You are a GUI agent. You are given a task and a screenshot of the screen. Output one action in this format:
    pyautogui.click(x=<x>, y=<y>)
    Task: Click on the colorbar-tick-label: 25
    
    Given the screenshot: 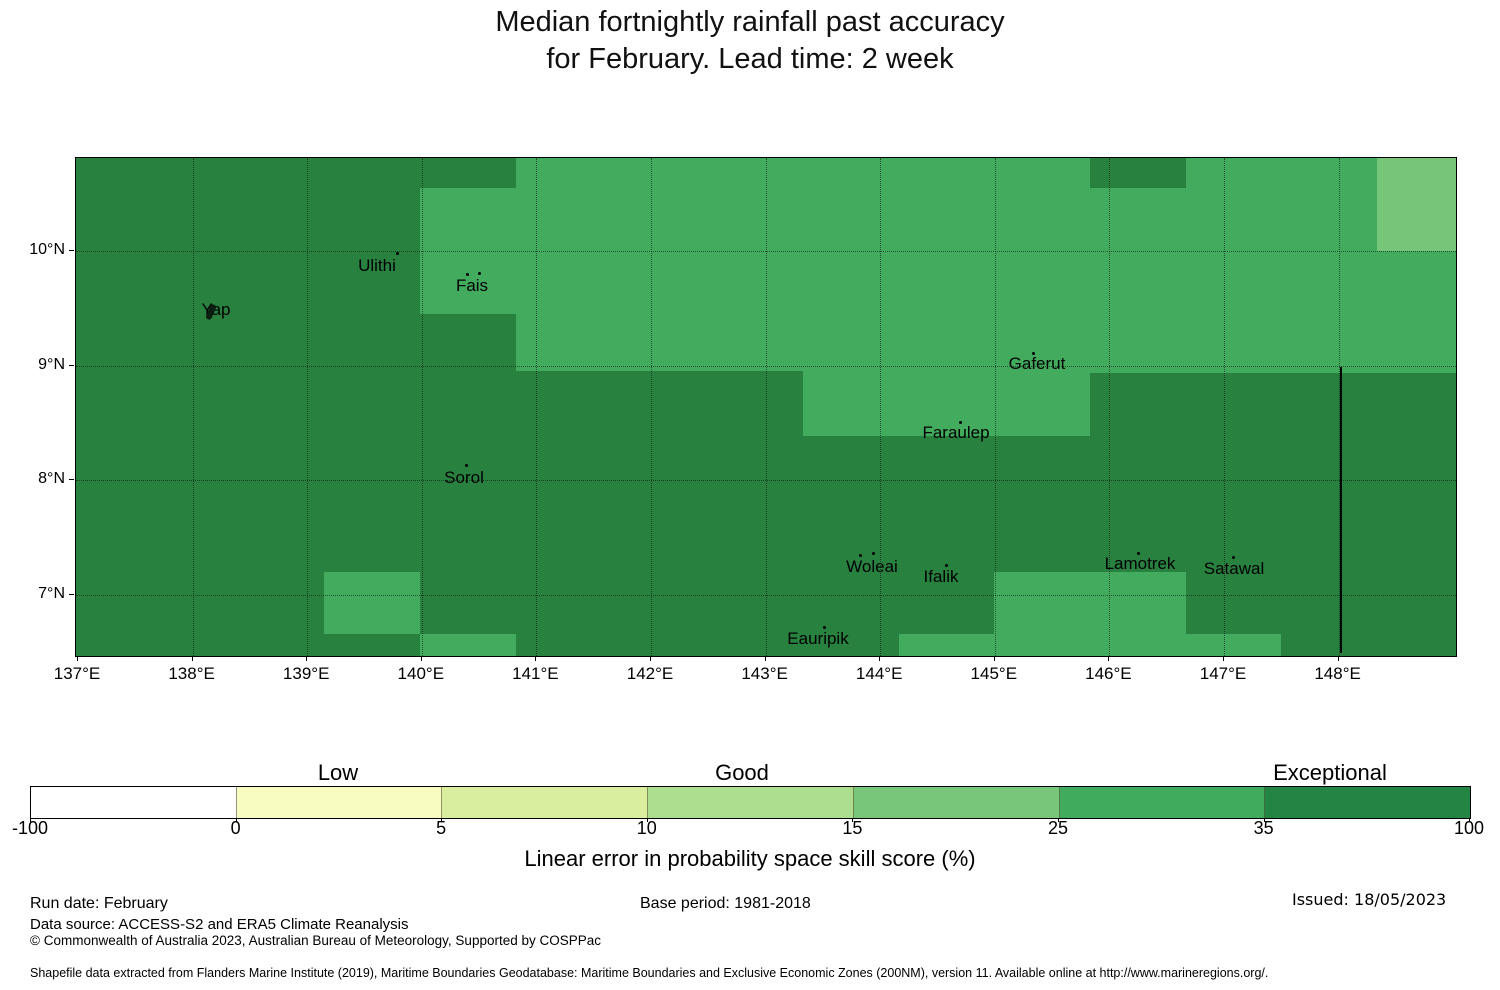 What is the action you would take?
    pyautogui.click(x=1058, y=828)
    